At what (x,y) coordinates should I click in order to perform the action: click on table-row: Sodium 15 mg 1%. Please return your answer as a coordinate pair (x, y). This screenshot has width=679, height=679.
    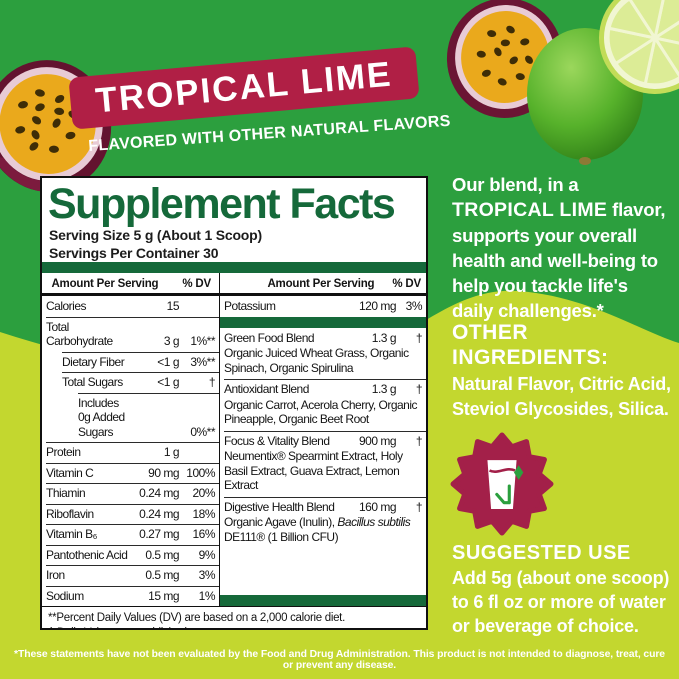
    Looking at the image, I should click on (130, 596).